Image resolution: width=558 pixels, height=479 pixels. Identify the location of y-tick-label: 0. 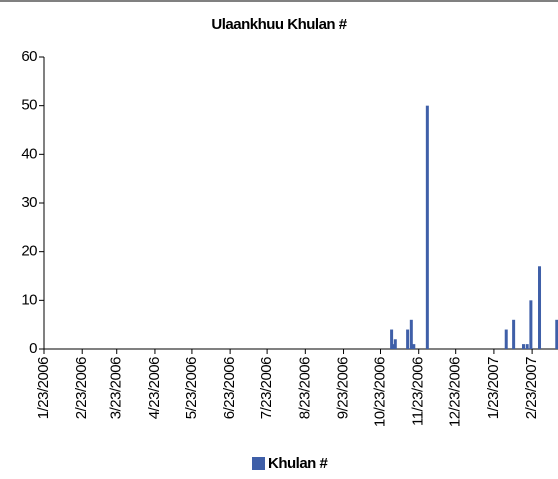
(33, 348).